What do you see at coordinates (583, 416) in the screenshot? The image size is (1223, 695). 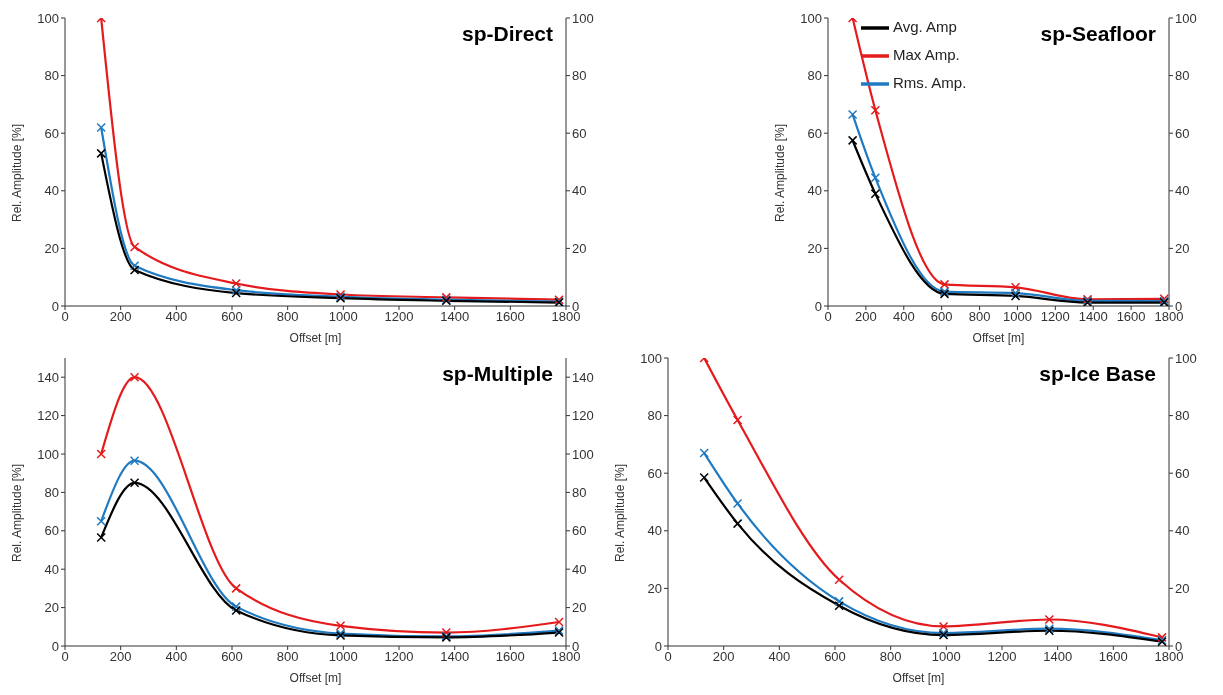 I see `y2-tick-label: 120` at bounding box center [583, 416].